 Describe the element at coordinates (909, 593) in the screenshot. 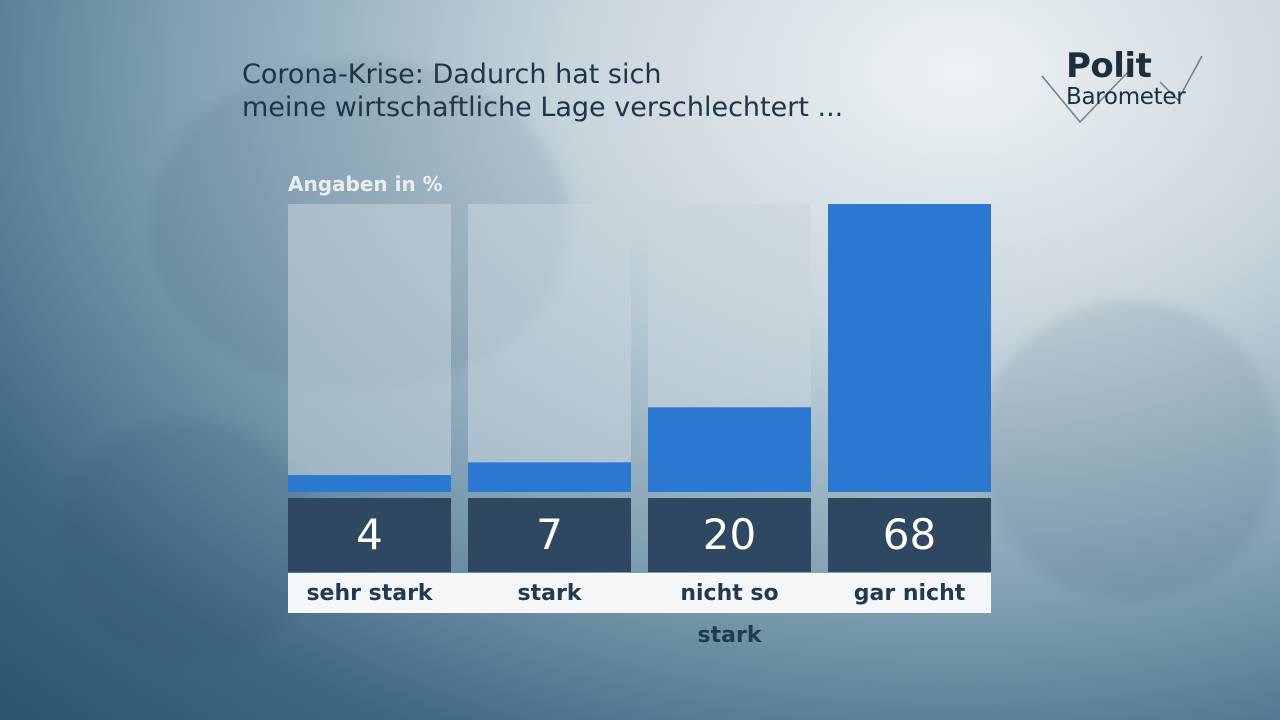

I see `category-label-3: gar nicht` at that location.